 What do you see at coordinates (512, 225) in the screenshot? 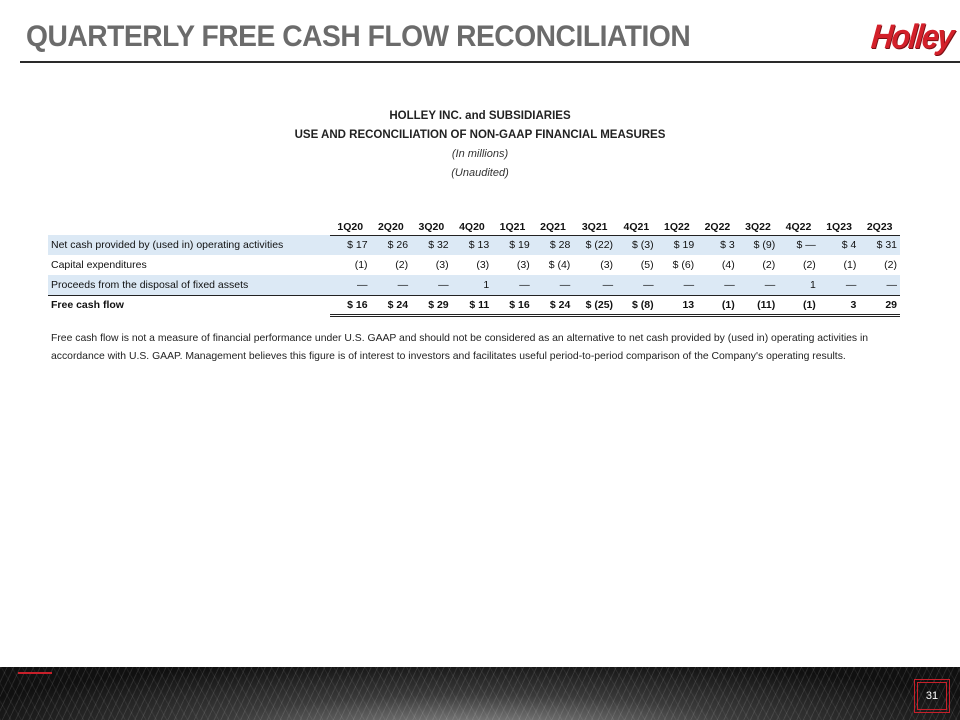
I see `header-quarter: 1Q21` at bounding box center [512, 225].